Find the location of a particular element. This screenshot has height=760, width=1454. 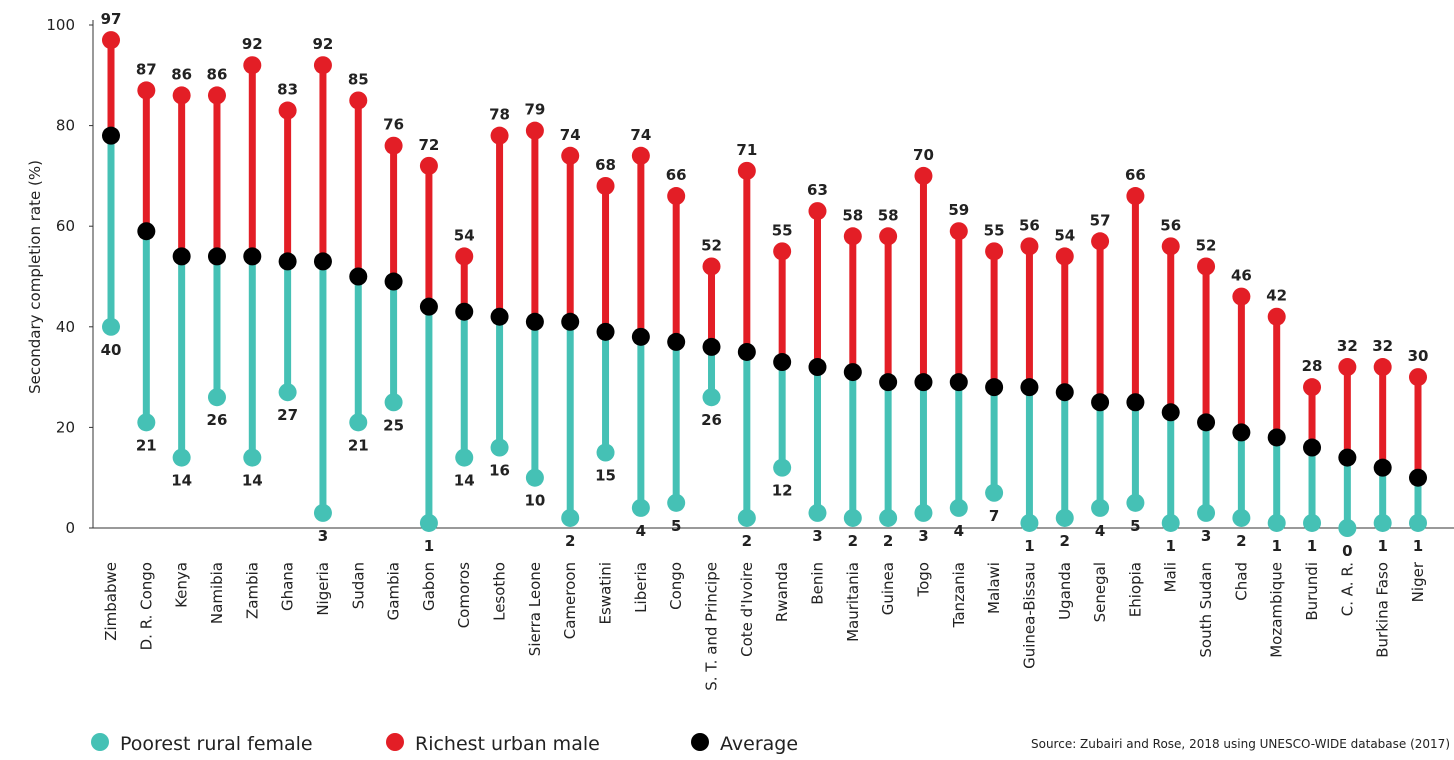

x-tick-label: Comoros is located at coordinates (464, 595).